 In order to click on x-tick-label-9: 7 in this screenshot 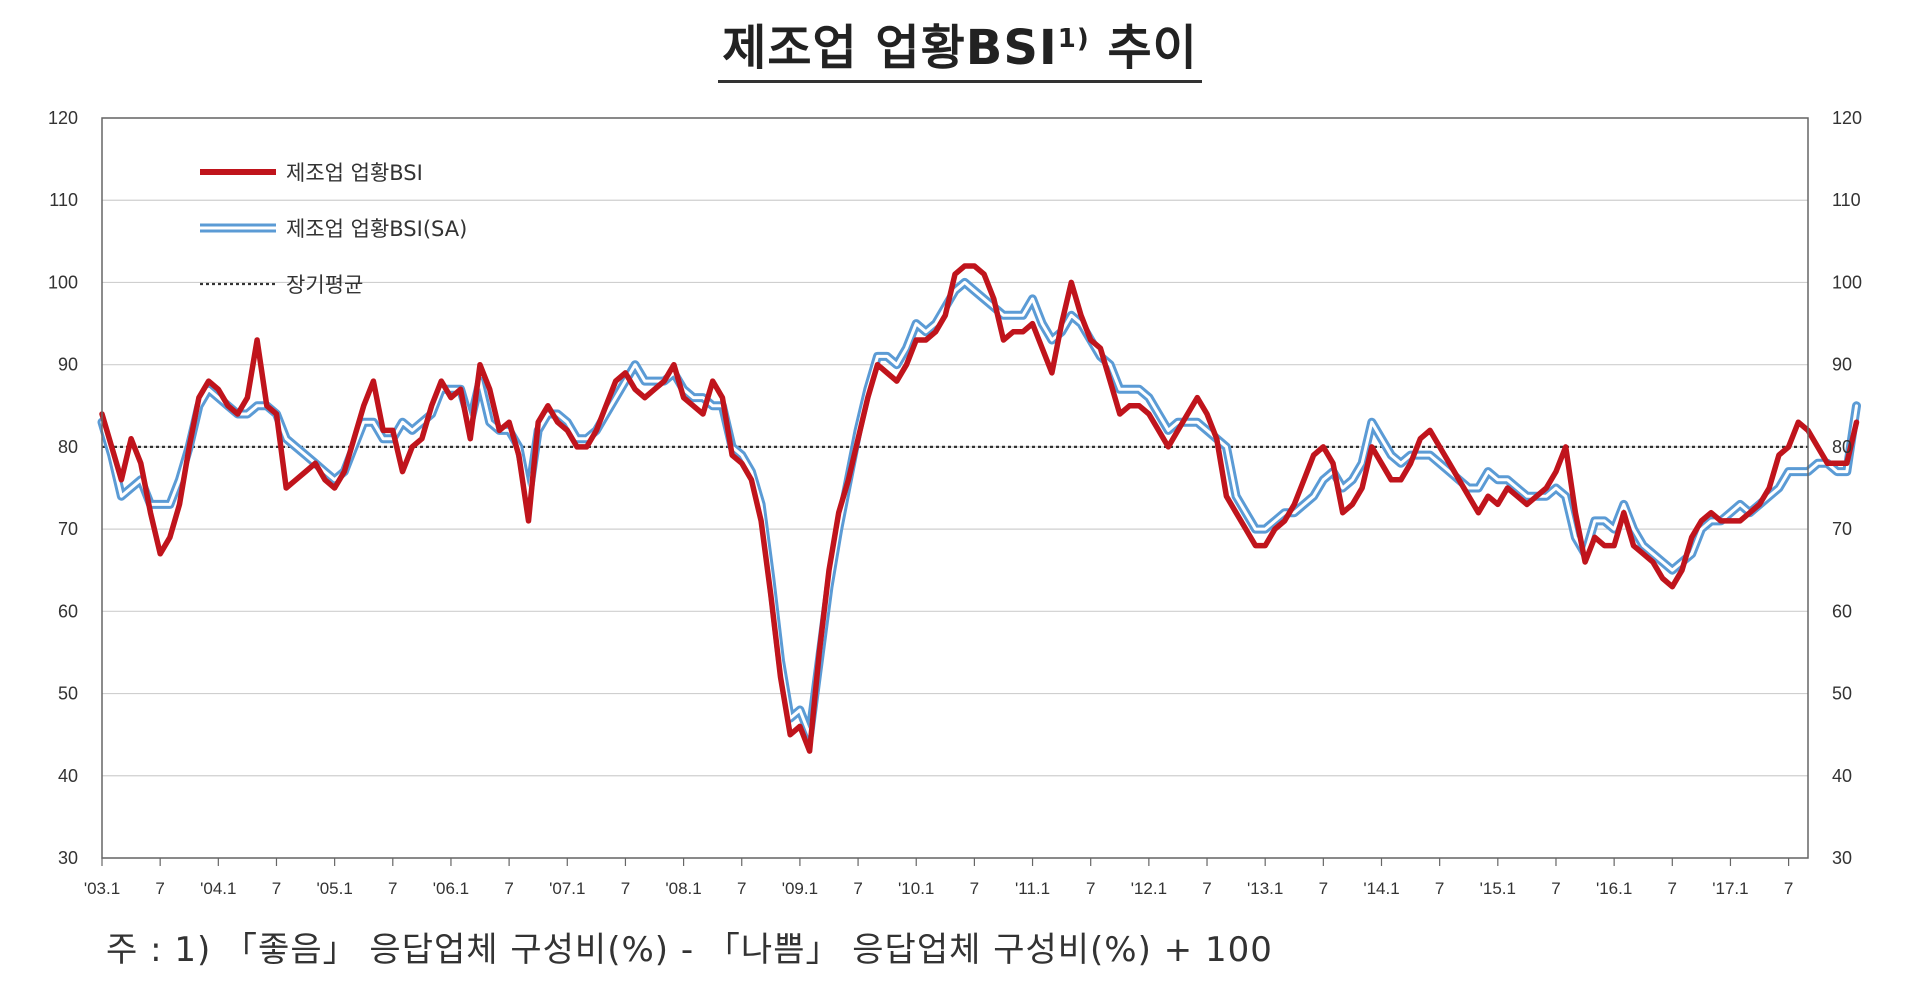, I will do `click(625, 888)`.